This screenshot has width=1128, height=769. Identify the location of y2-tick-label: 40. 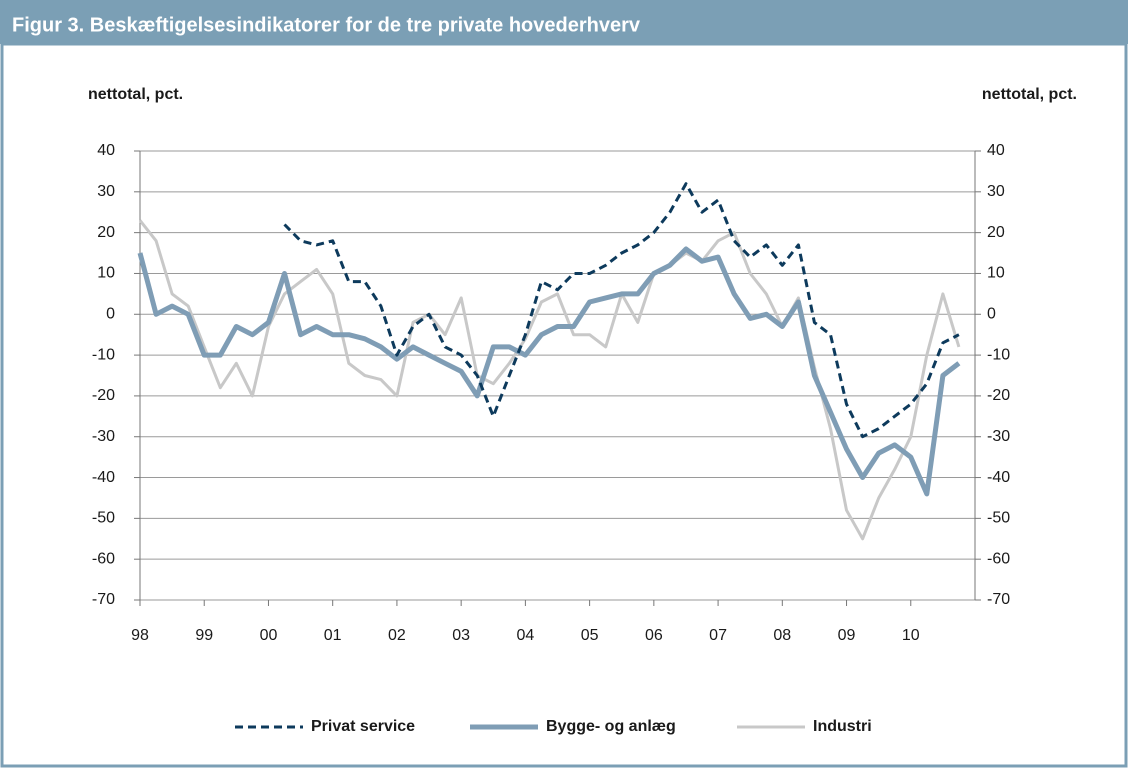
(996, 150).